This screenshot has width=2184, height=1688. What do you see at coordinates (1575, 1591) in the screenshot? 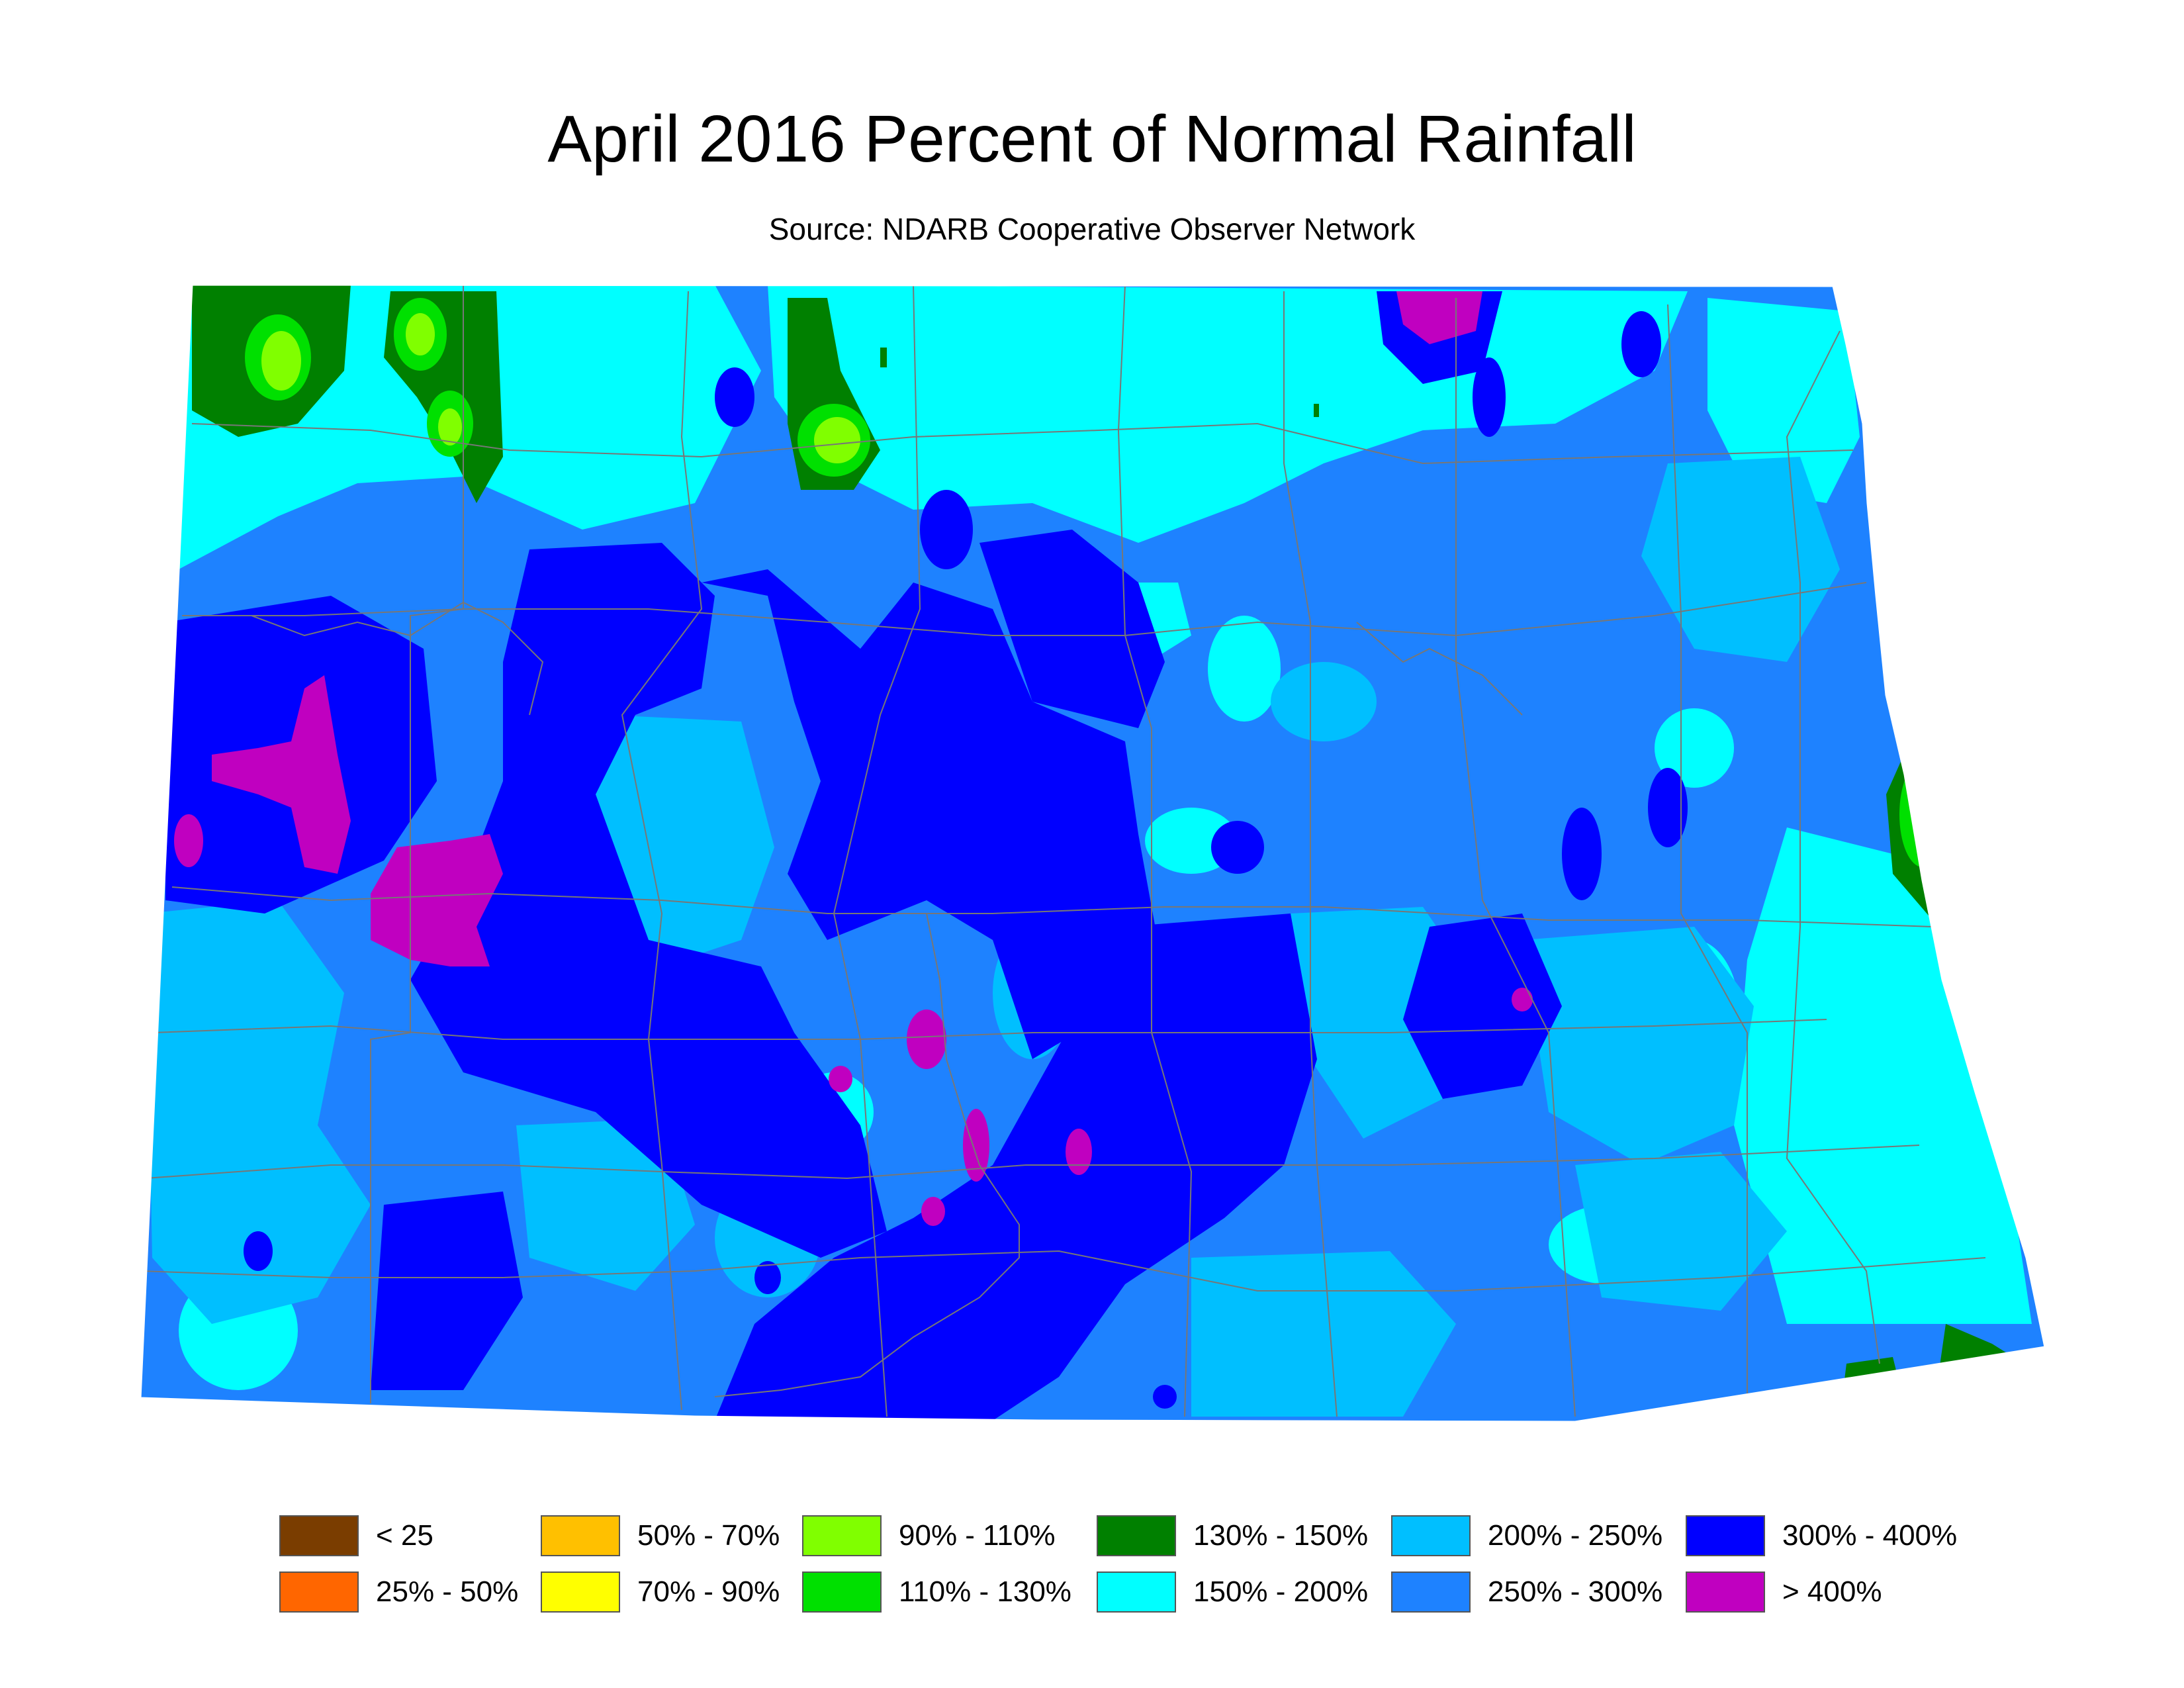
I see `legend-label: 250% - 300%` at bounding box center [1575, 1591].